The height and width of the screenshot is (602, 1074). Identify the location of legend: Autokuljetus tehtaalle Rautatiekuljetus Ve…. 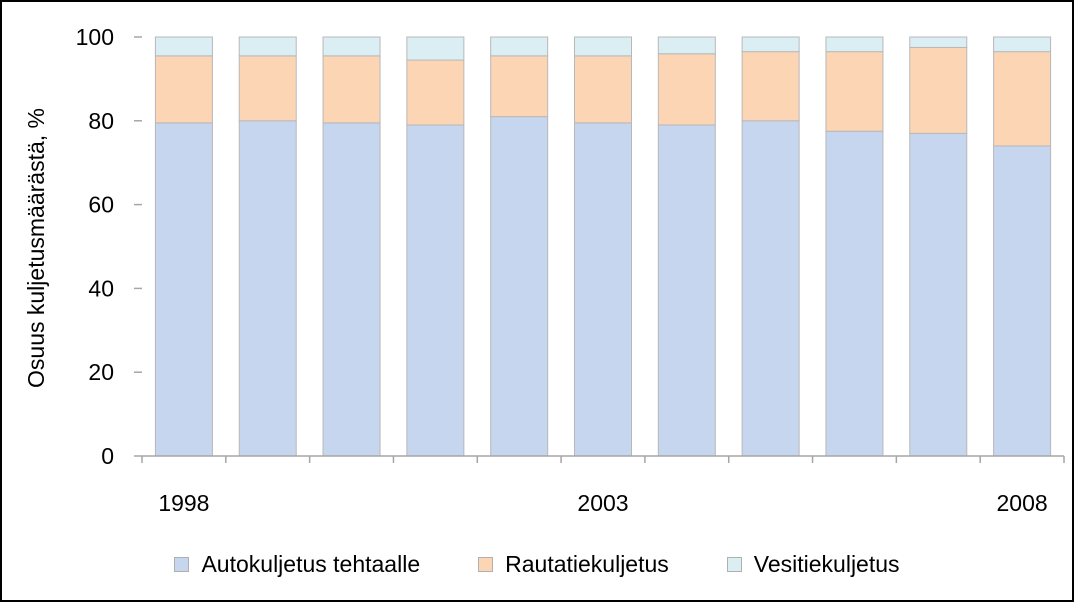
(537, 564).